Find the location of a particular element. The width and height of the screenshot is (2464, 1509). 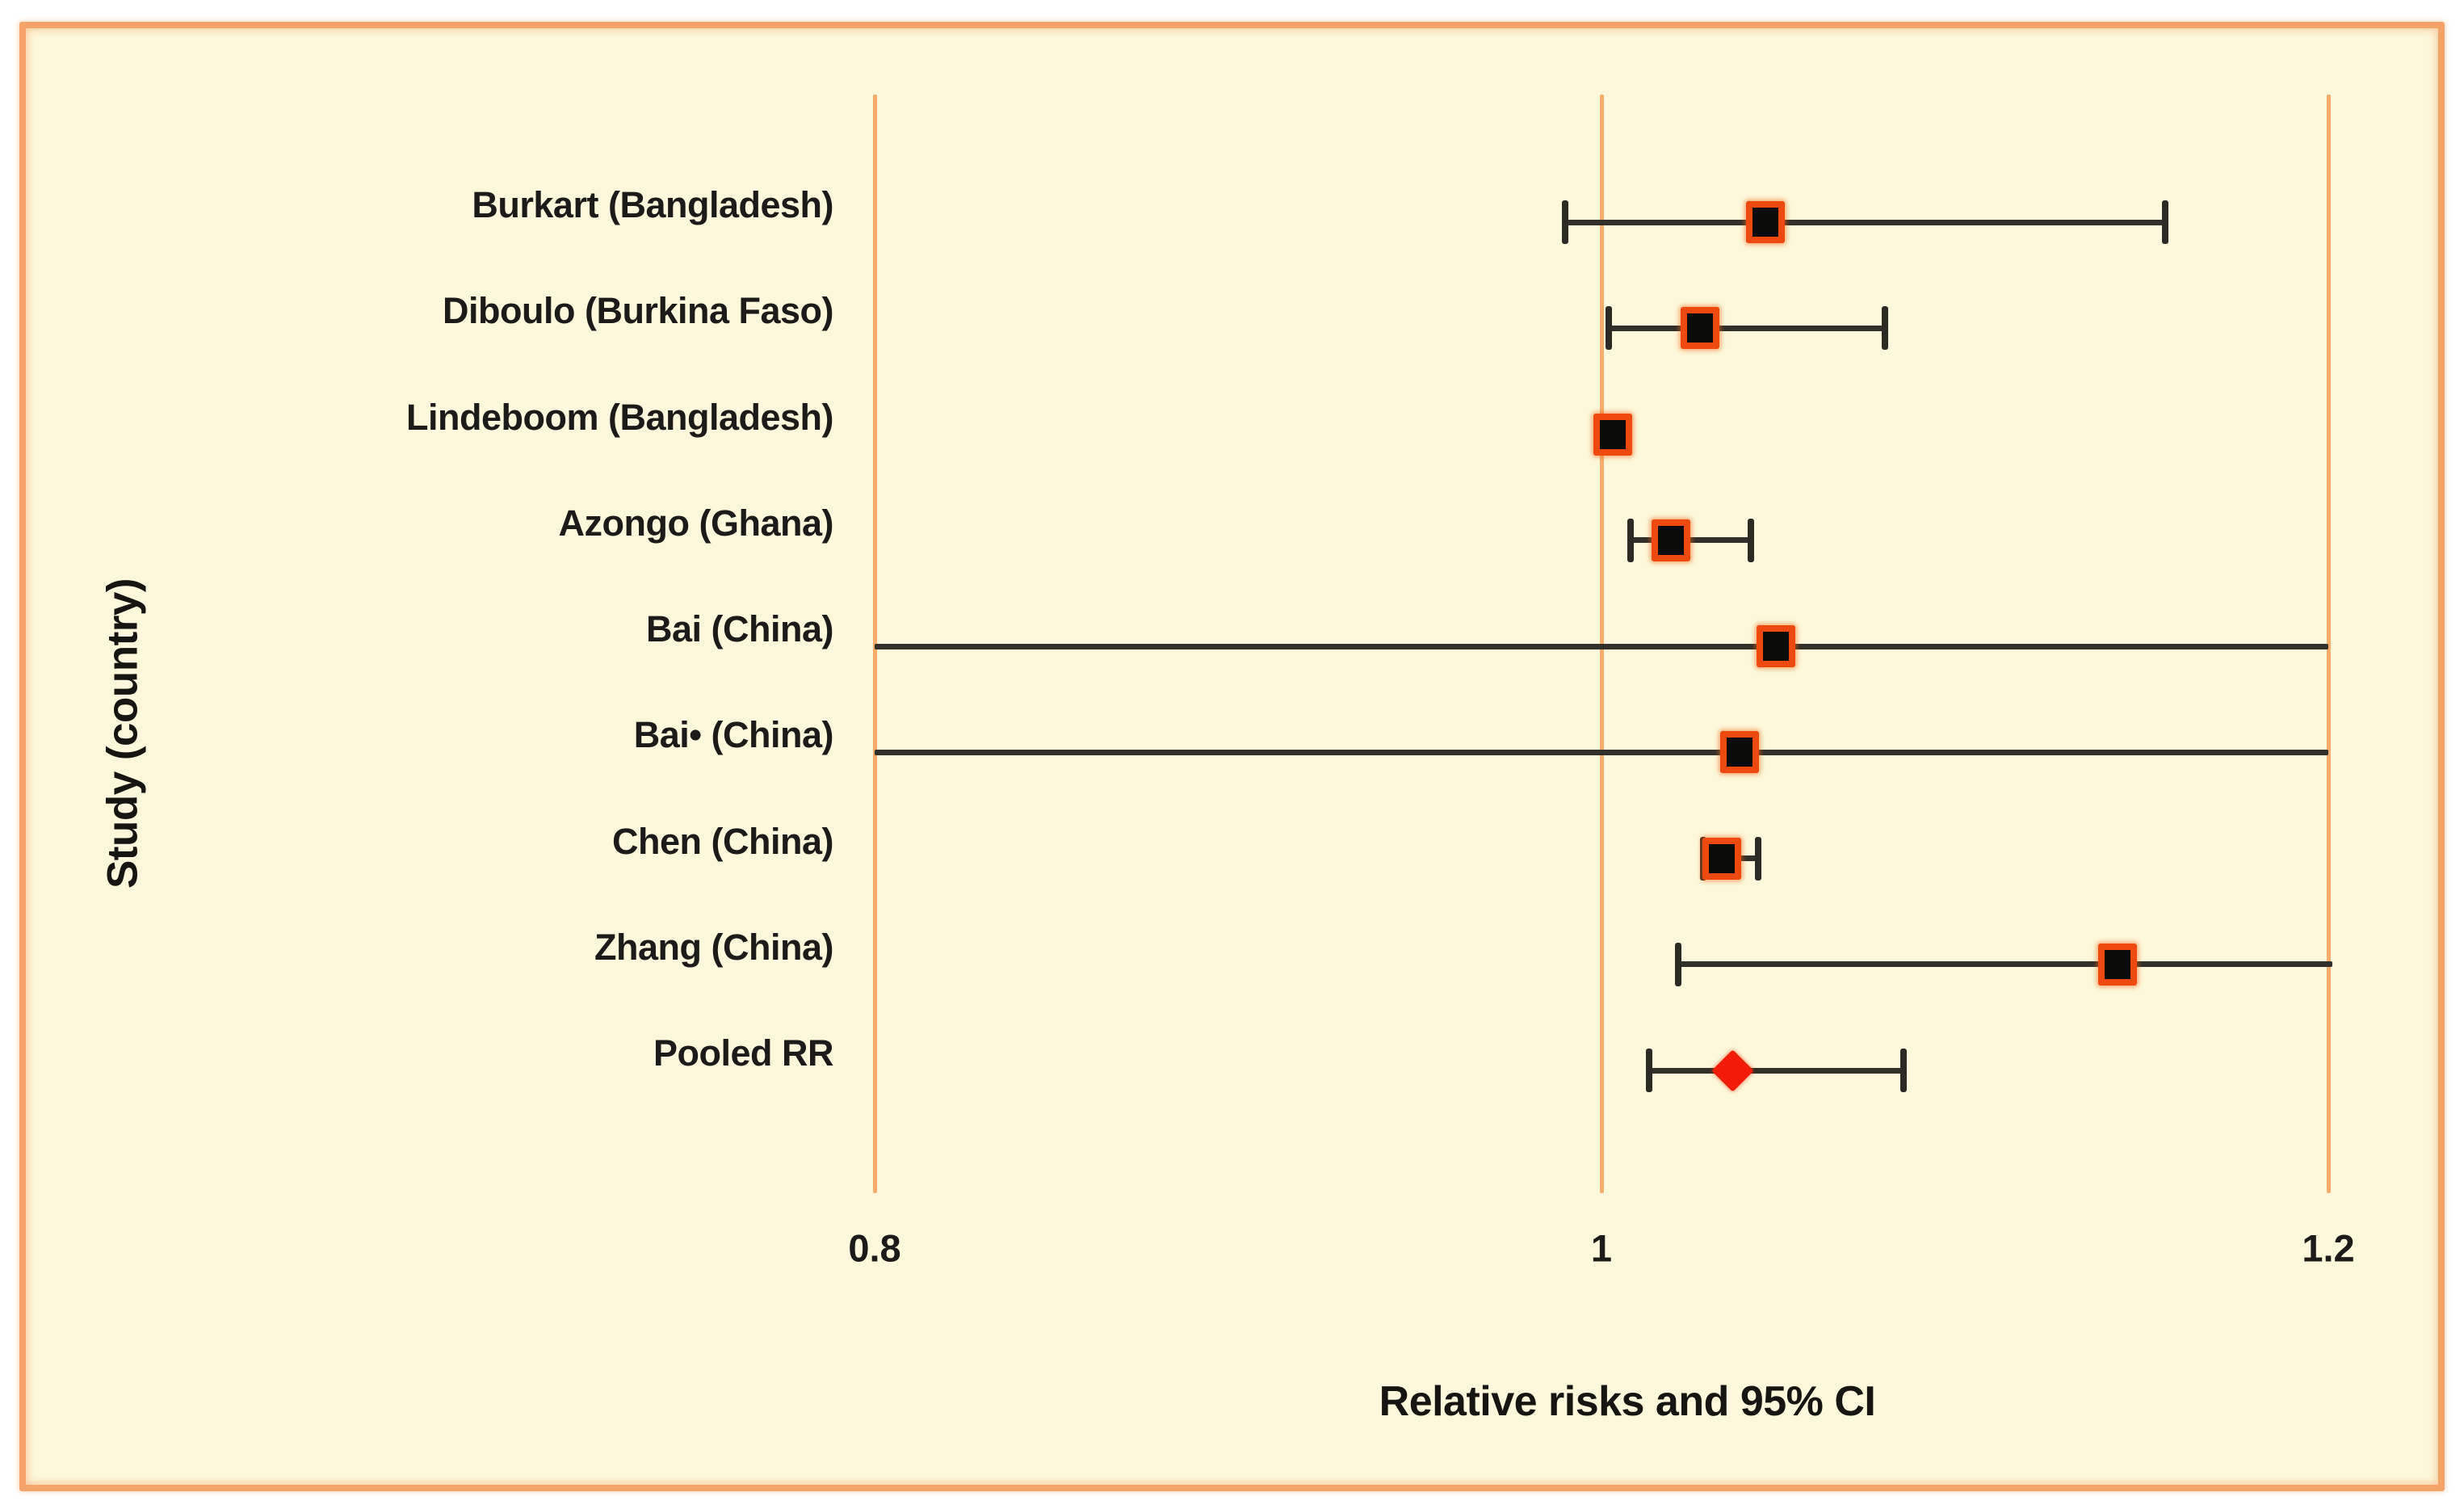

study-label: Lindeboom (Bangladesh) is located at coordinates (620, 417).